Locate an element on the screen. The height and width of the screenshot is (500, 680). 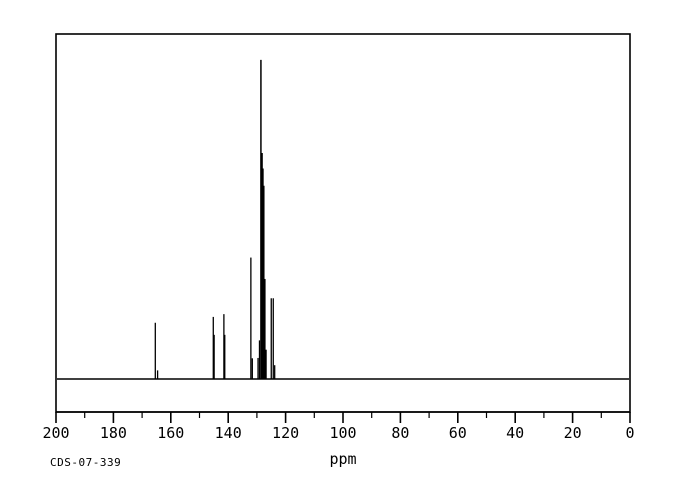
axis-tick-label: 180 is located at coordinates (113, 433).